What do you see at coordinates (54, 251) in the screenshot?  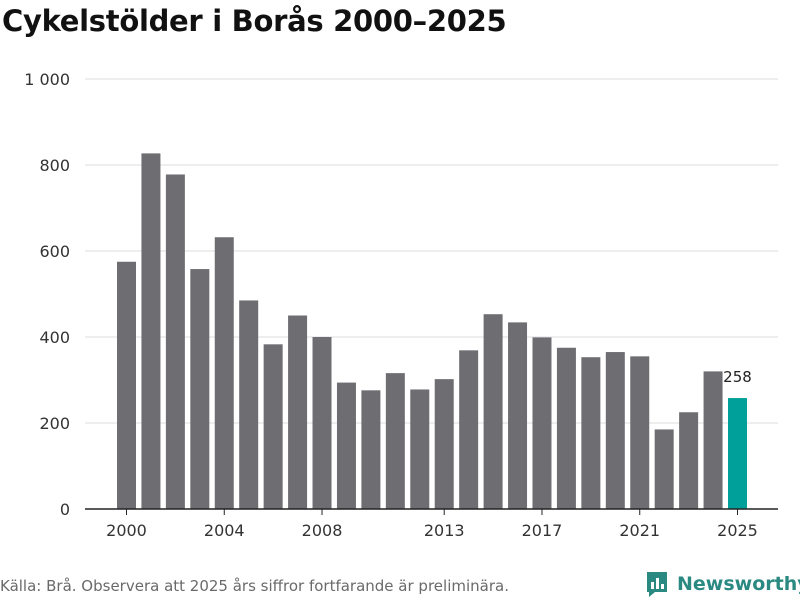 I see `y-tick-label: 600` at bounding box center [54, 251].